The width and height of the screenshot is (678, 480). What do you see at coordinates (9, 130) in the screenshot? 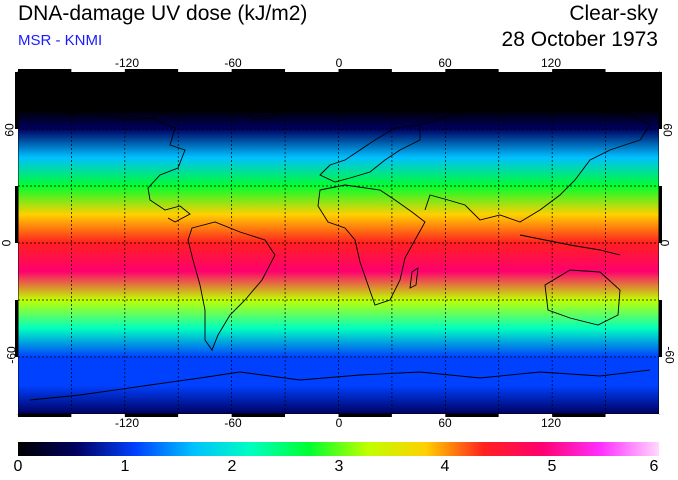
I see `lat-tick-left: 60` at bounding box center [9, 130].